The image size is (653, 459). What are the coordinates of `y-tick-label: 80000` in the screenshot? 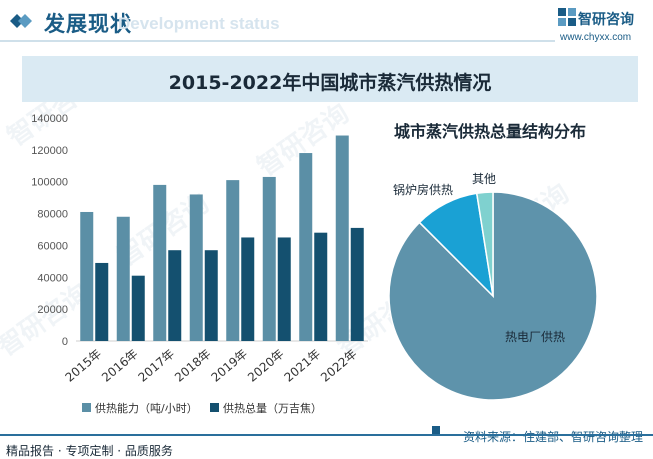 It's located at (52, 215).